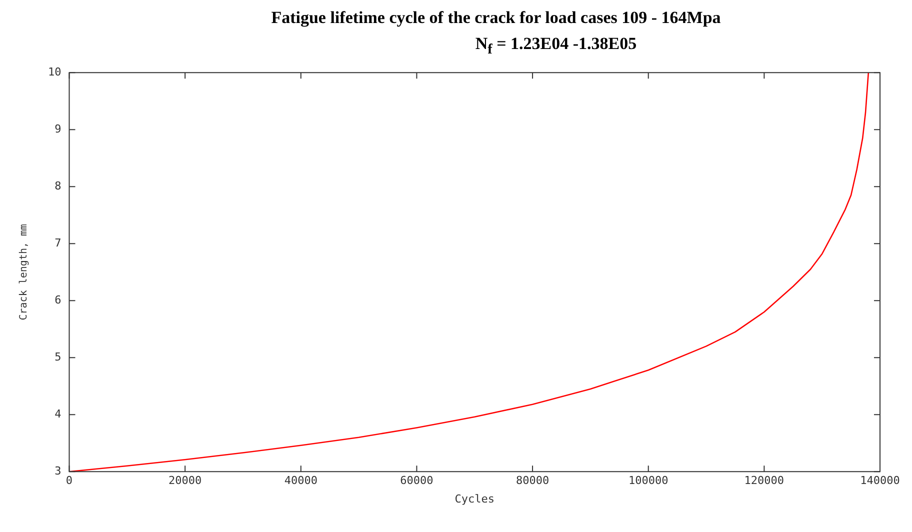  Describe the element at coordinates (58, 414) in the screenshot. I see `y-tick-label: 4` at that location.